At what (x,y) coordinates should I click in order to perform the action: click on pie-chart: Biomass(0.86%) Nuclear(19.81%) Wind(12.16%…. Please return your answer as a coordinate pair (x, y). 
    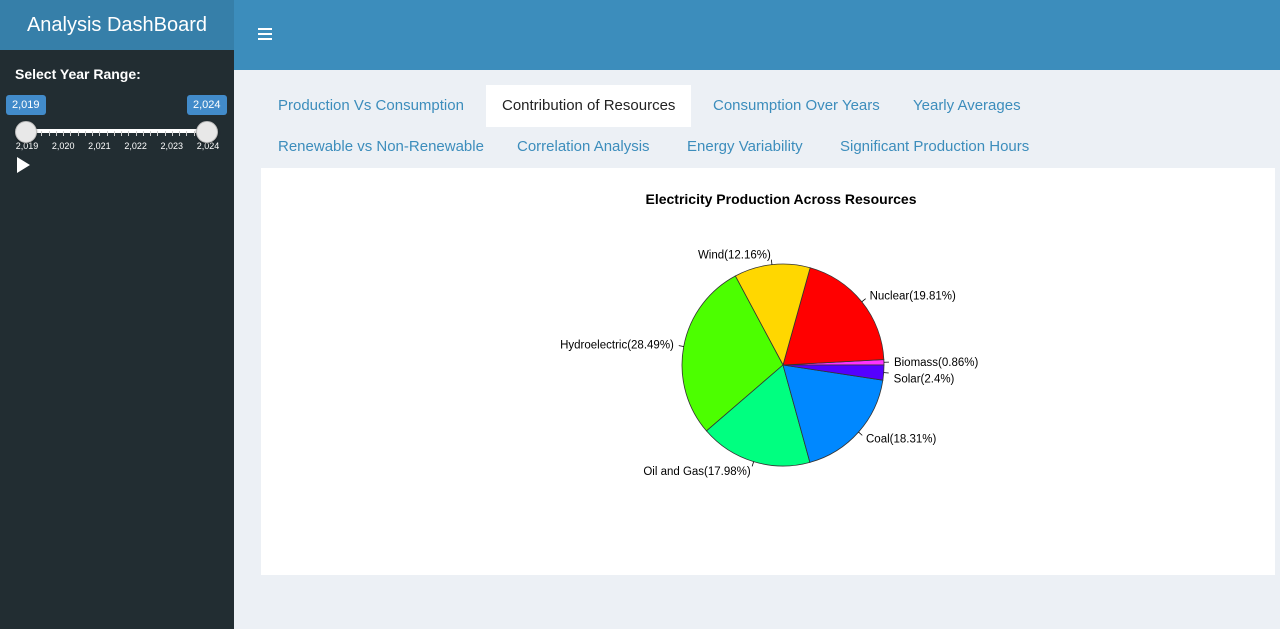
    Looking at the image, I should click on (769, 364).